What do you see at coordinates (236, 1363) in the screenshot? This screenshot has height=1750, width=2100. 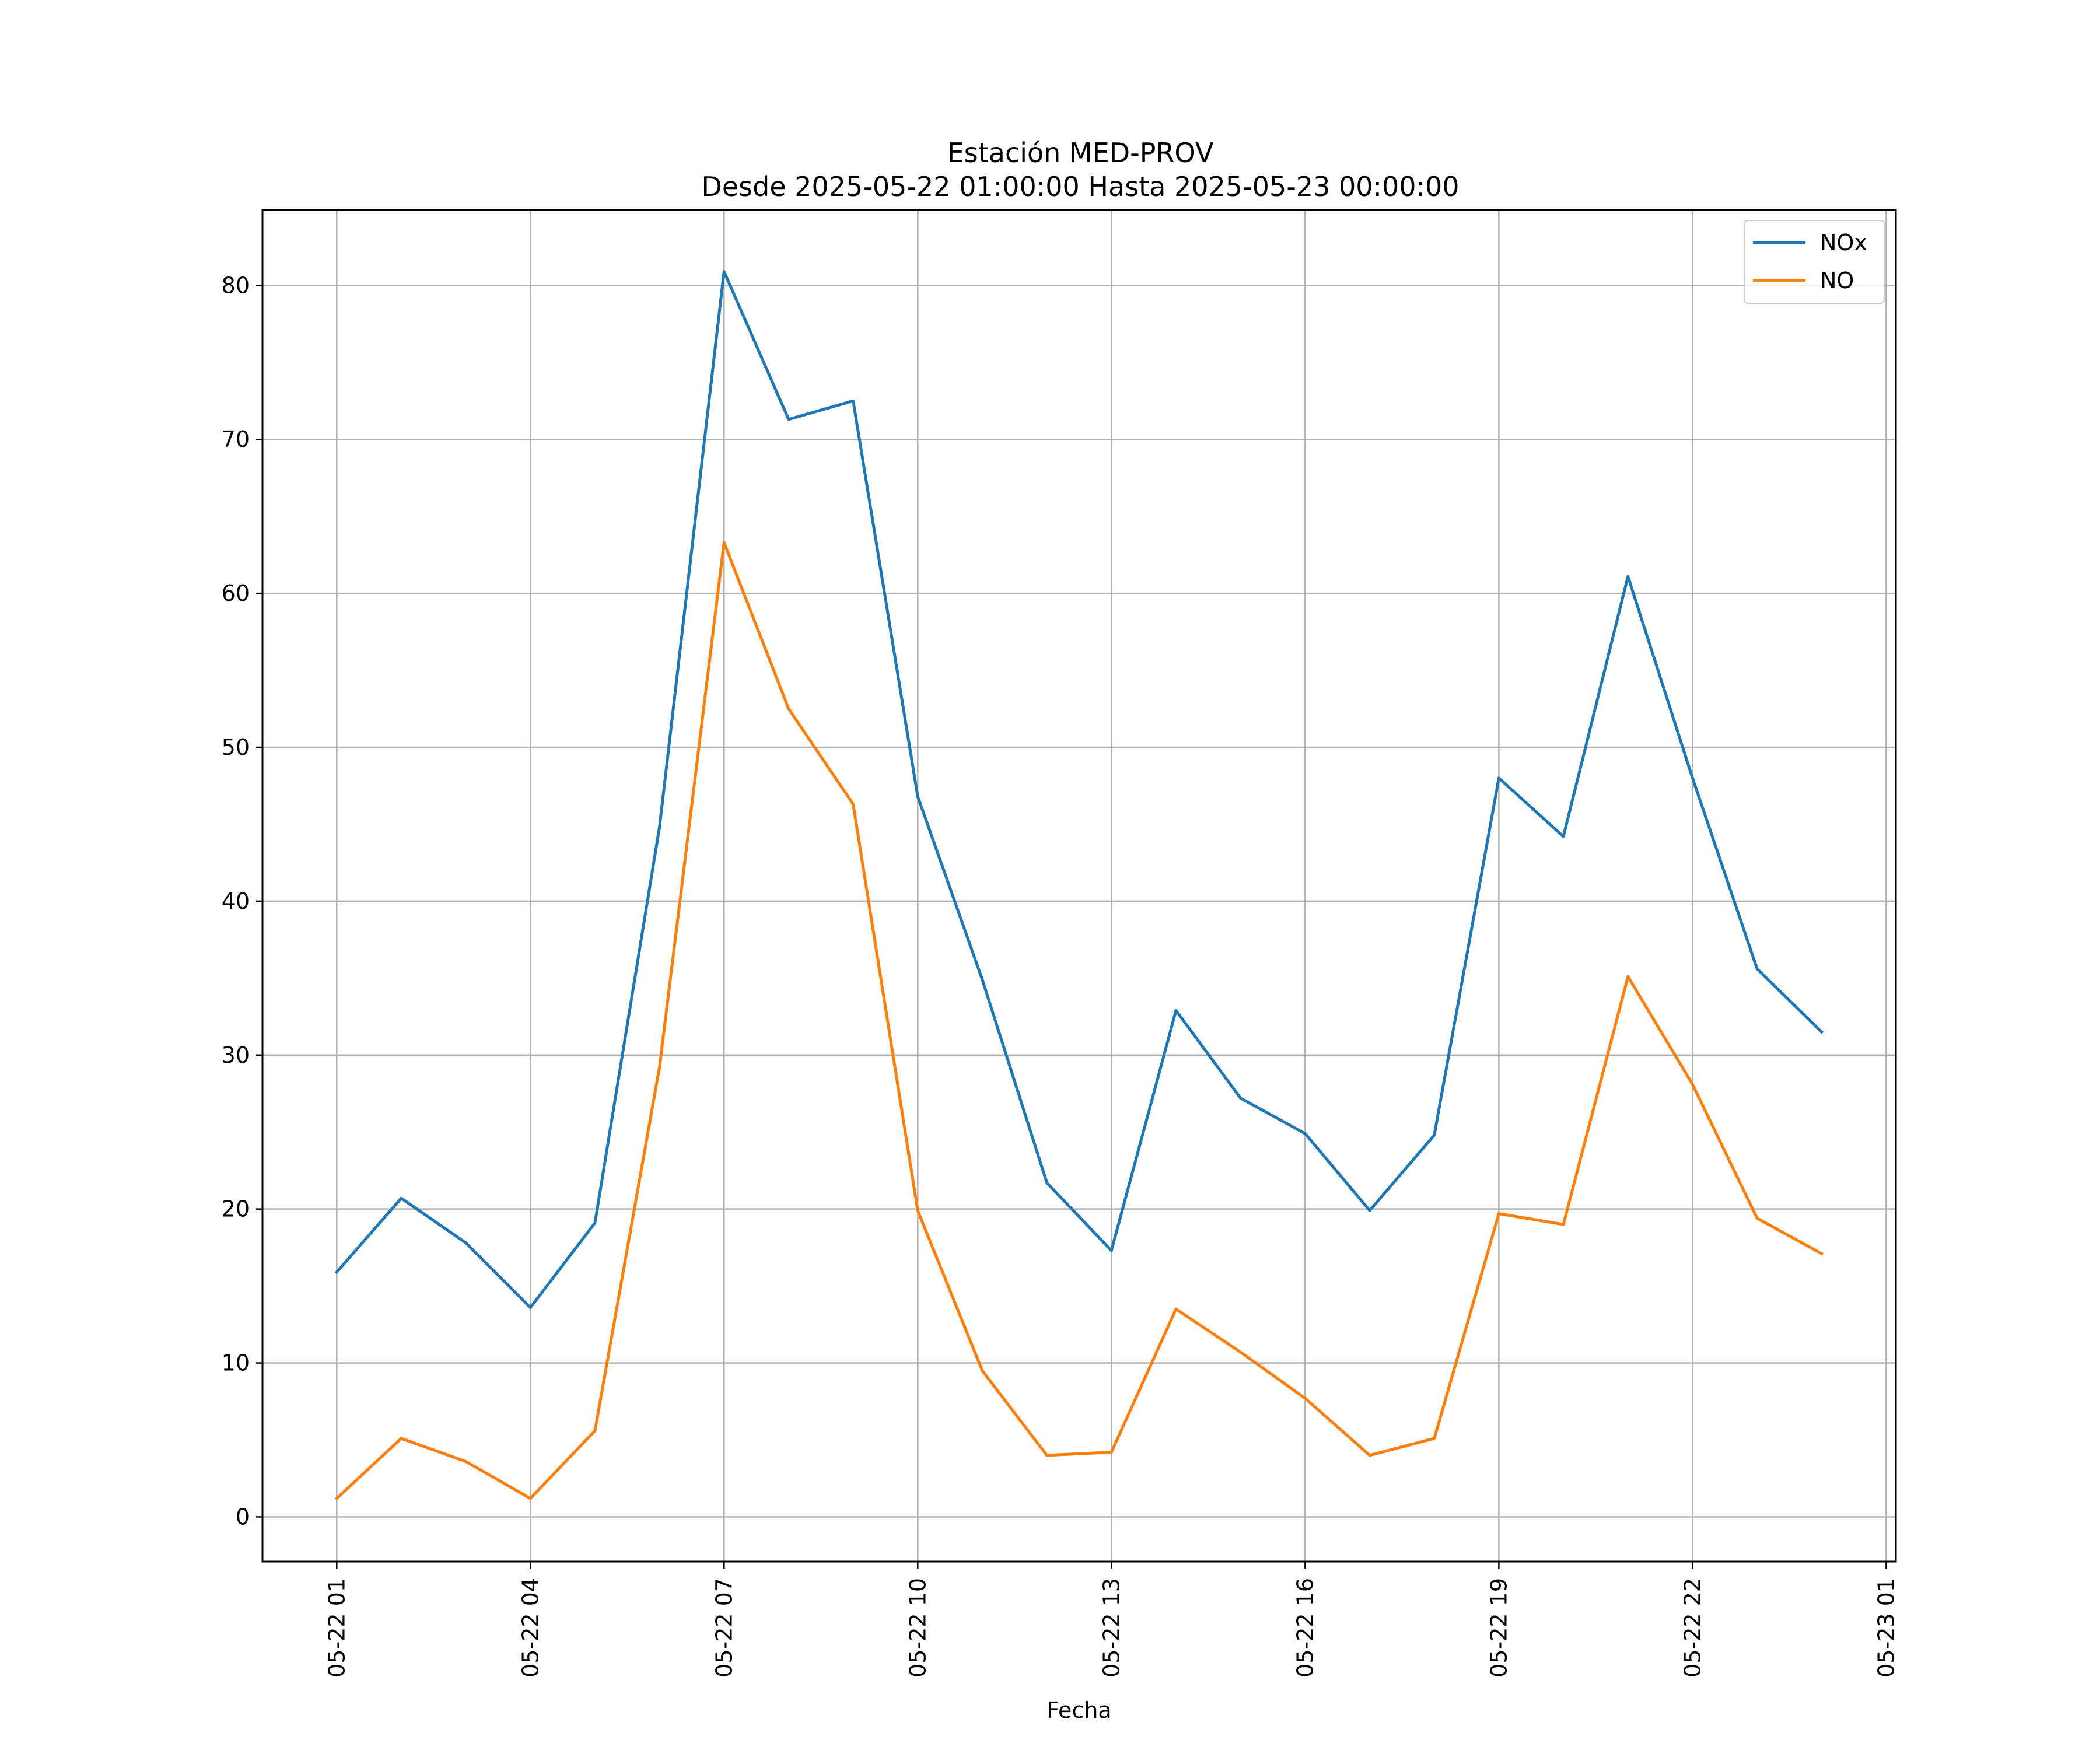 I see `y-tick-label: 10` at bounding box center [236, 1363].